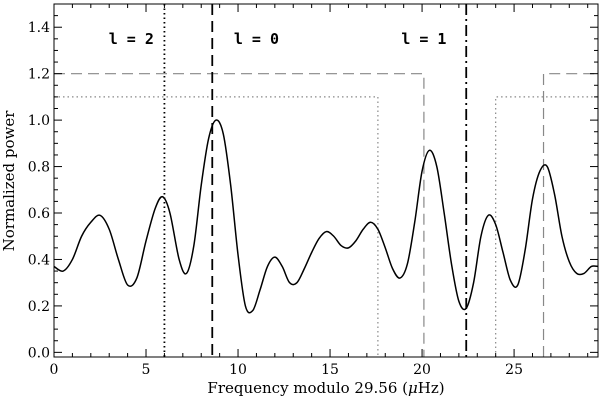 The height and width of the screenshot is (400, 600). Describe the element at coordinates (146, 370) in the screenshot. I see `x-tick-label: 5` at that location.